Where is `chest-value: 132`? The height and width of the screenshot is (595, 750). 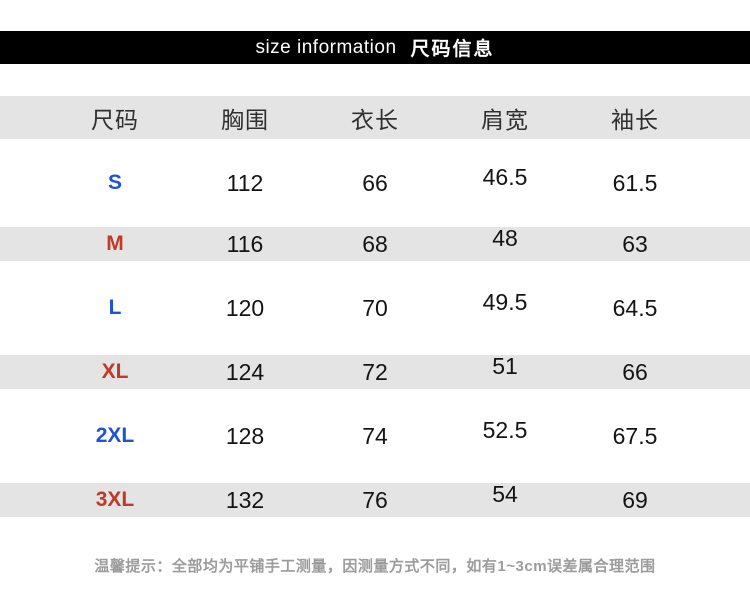
chest-value: 132 is located at coordinates (245, 499).